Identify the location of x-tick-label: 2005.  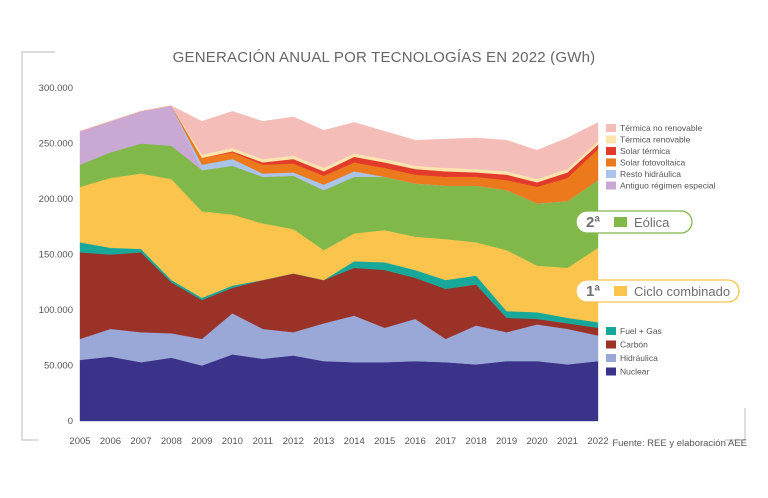
(79, 441).